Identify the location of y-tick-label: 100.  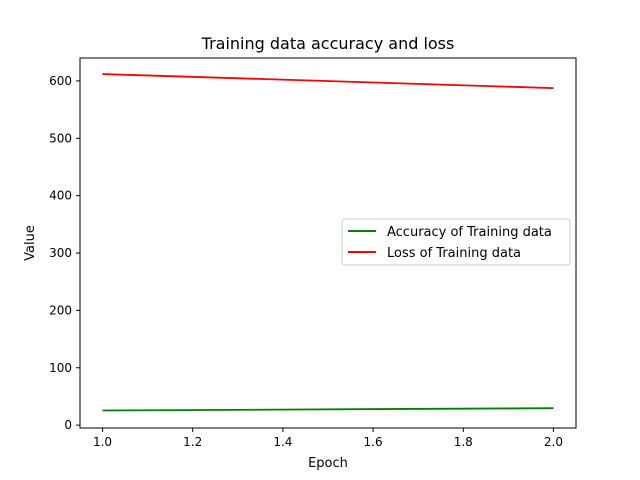
(60, 368).